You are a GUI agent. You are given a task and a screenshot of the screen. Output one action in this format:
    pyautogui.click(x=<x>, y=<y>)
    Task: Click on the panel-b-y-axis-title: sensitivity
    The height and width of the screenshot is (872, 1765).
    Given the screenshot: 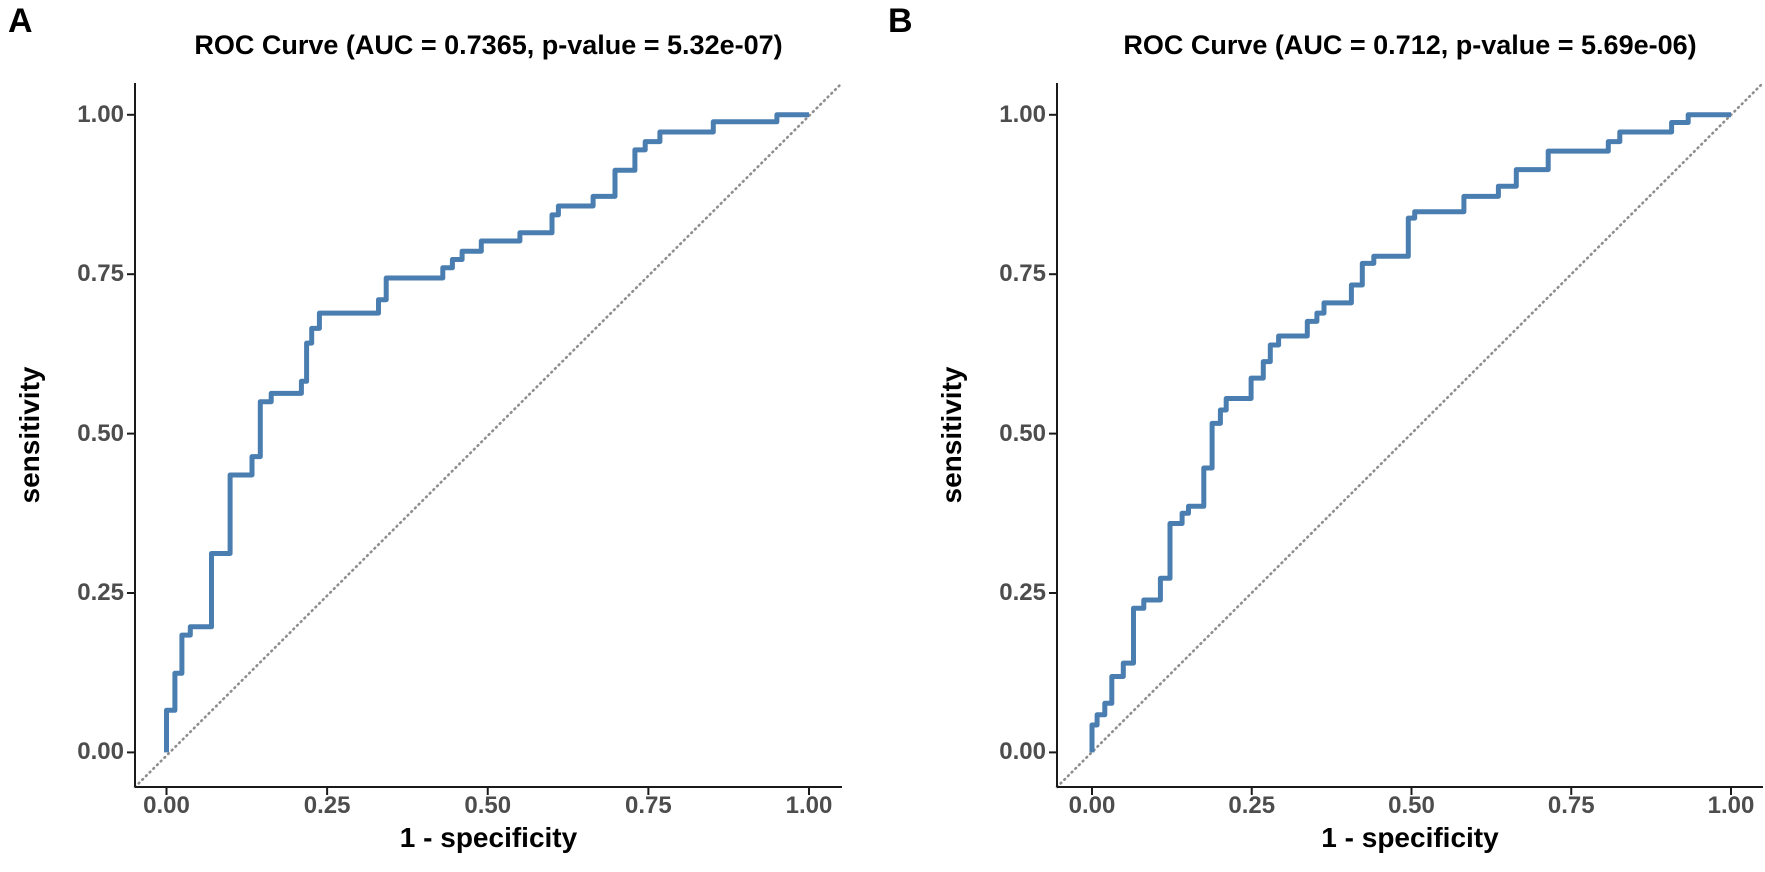 What is the action you would take?
    pyautogui.click(x=951, y=435)
    